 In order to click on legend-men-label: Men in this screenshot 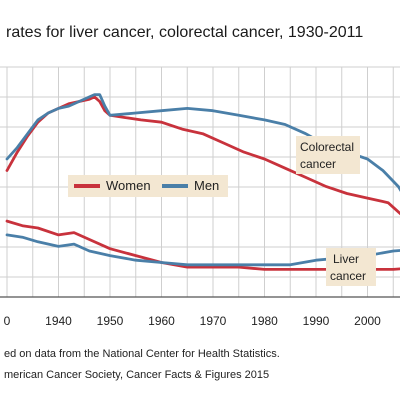, I will do `click(206, 185)`.